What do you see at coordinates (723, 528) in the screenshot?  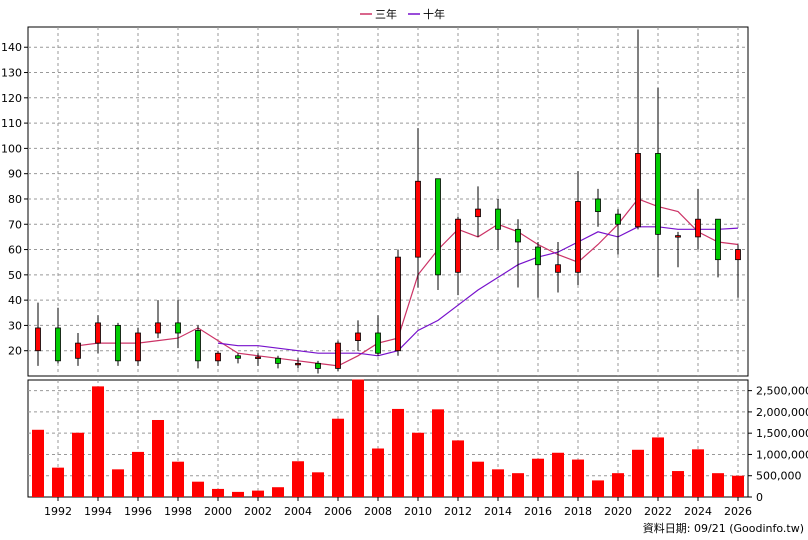 I see `data-date-footer: 資料日期: 09/21 (Goodinfo.tw)` at bounding box center [723, 528].